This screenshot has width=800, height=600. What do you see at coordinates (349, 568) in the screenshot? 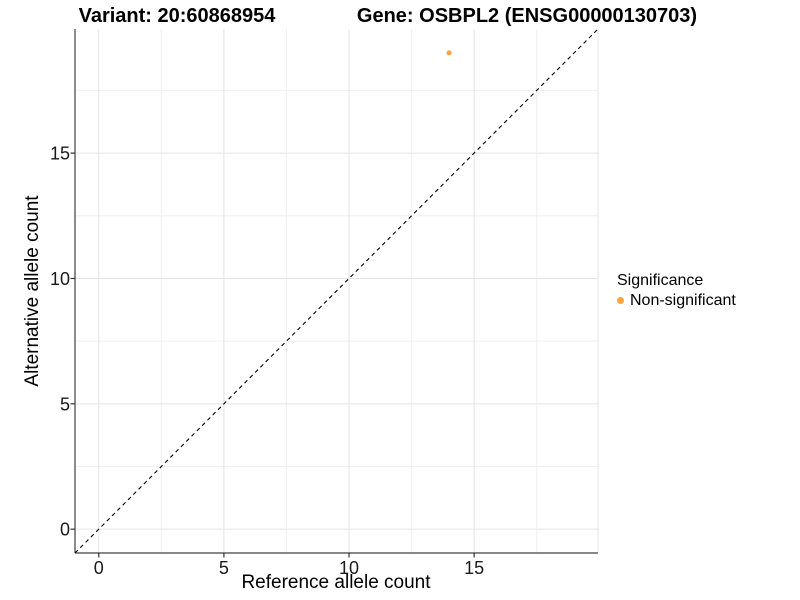
I see `x-tick-label: 10` at bounding box center [349, 568].